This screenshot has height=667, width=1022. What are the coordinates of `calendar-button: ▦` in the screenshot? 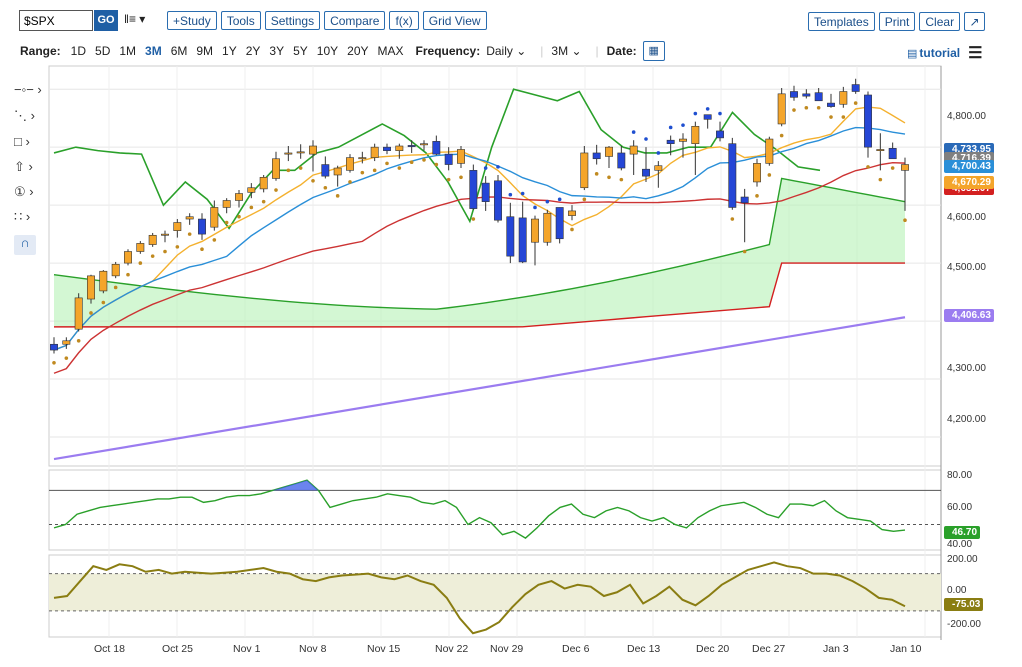 It's located at (653, 51).